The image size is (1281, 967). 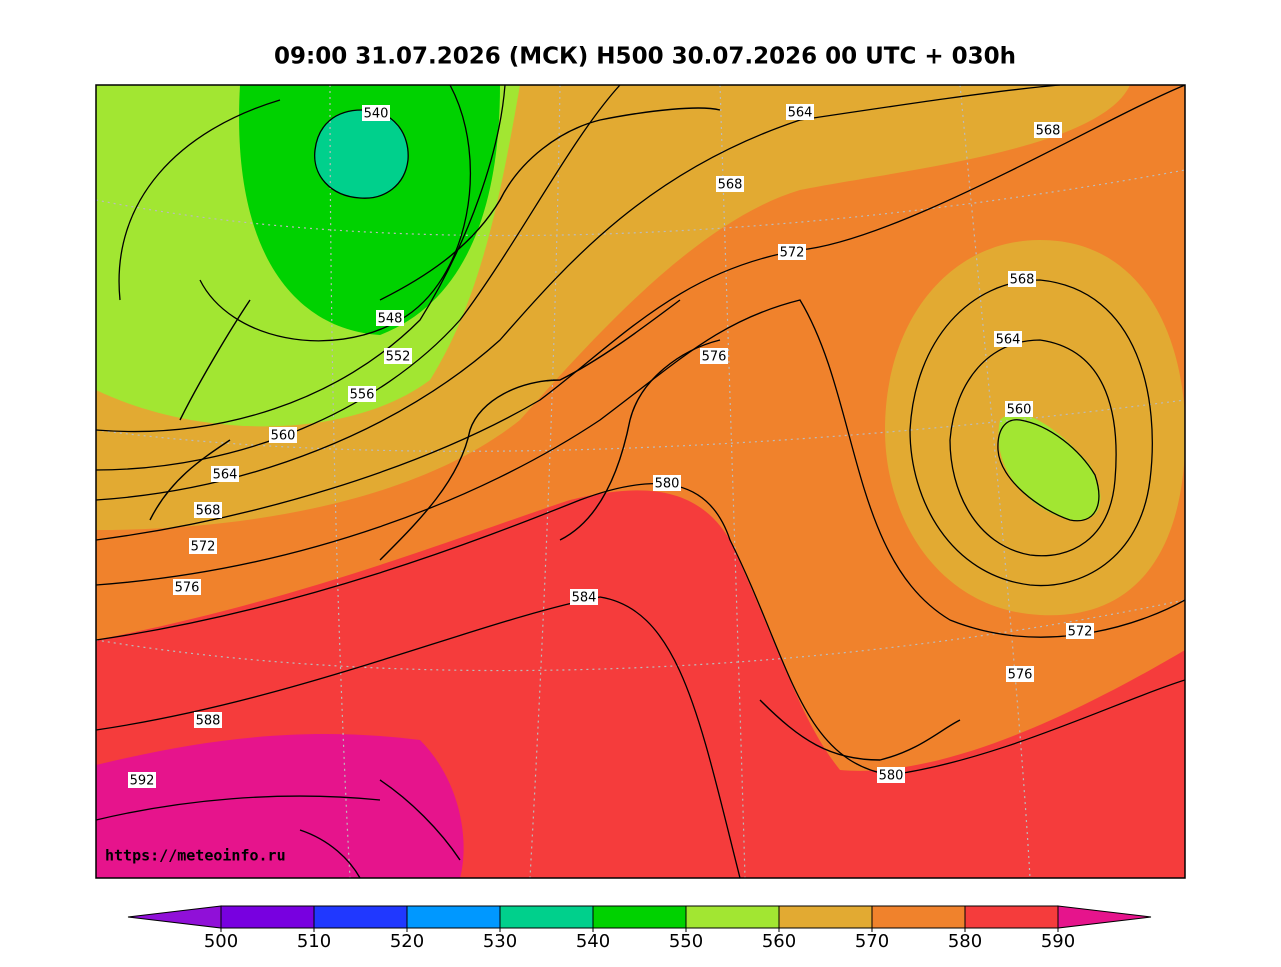 I want to click on colorbar-extend-low, so click(x=174, y=917).